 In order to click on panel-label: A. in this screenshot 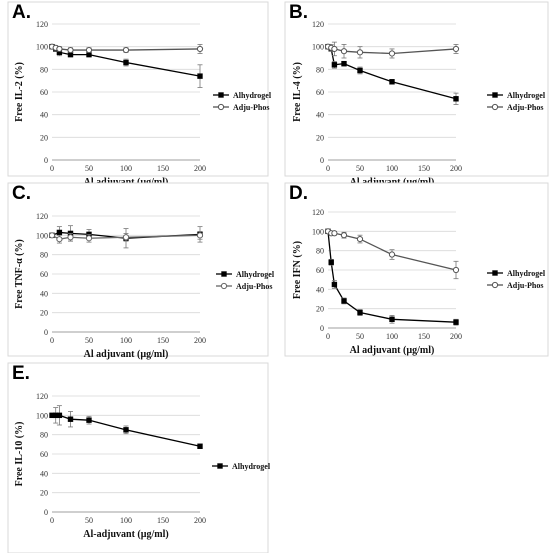, I will do `click(21, 12)`.